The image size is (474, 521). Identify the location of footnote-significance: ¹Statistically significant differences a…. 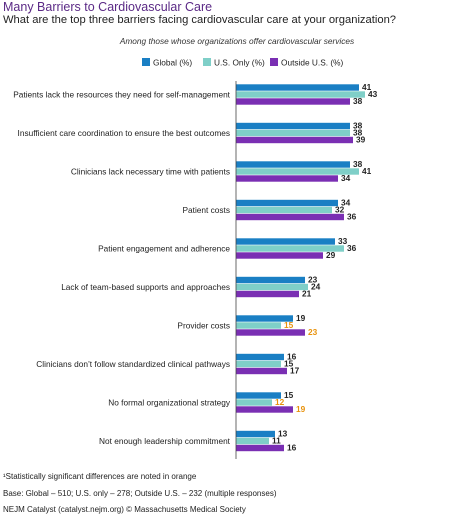
(100, 476).